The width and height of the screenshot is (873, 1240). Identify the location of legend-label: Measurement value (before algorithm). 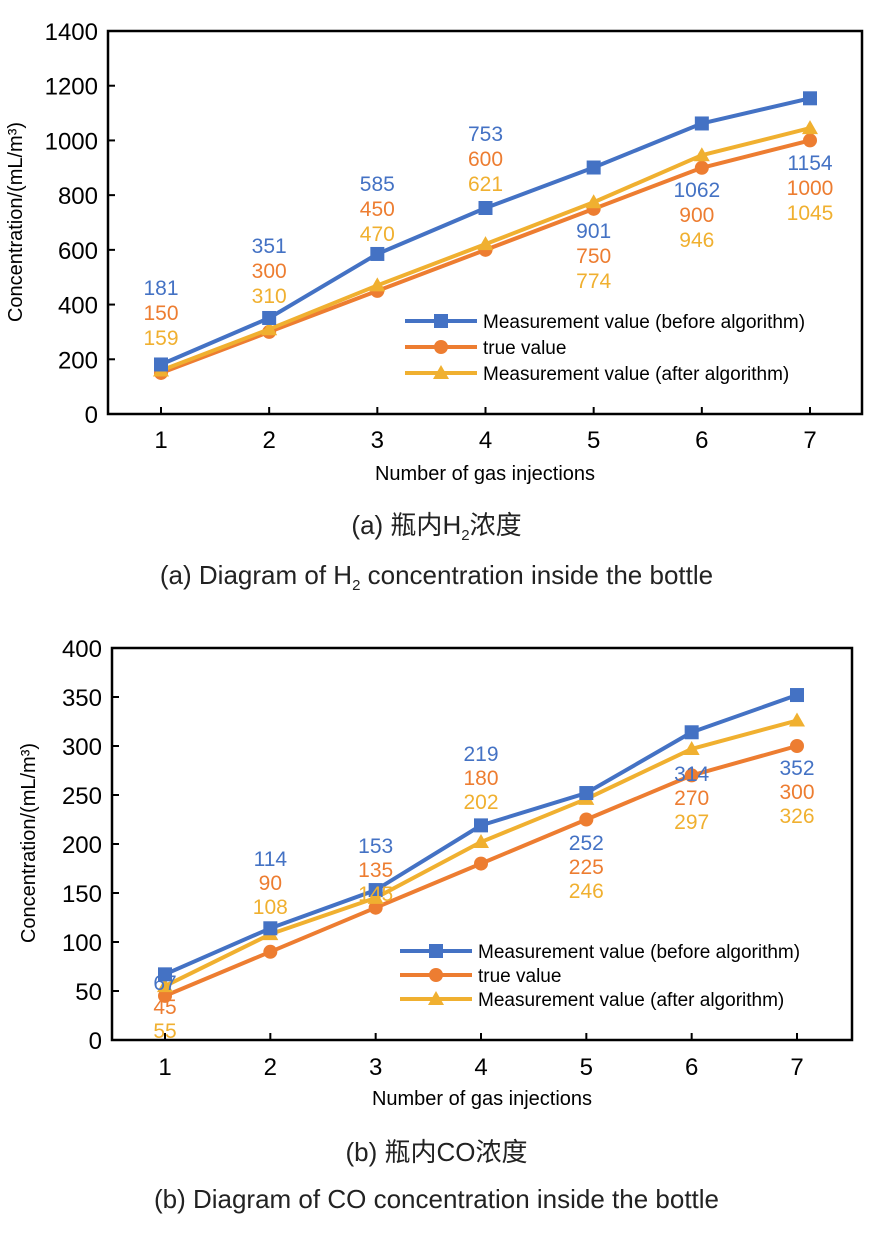
(639, 952).